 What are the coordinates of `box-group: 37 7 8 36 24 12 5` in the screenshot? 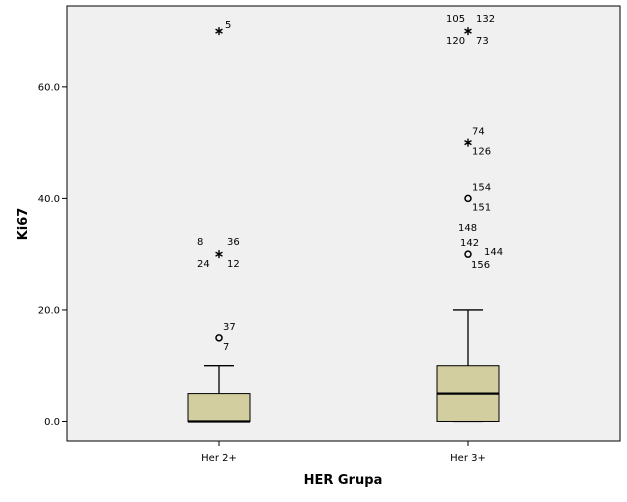 It's located at (219, 221).